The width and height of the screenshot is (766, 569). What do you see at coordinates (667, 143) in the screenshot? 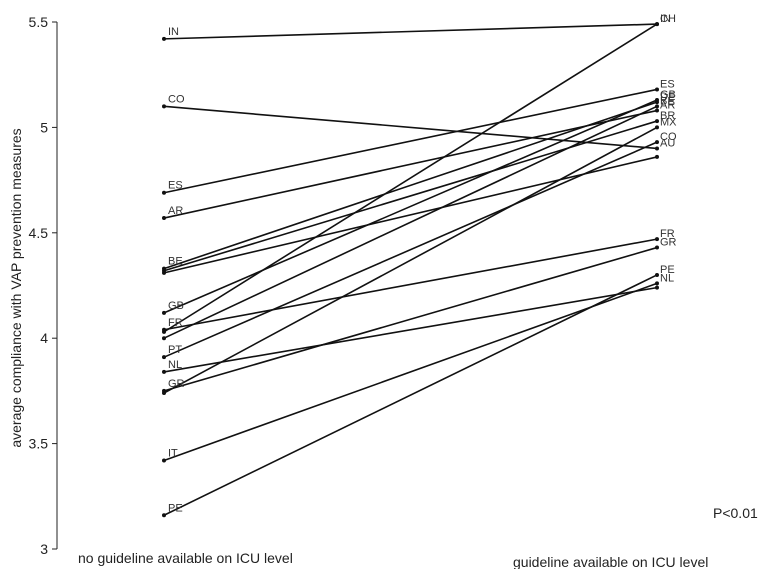
I see `right-point-label: AU` at bounding box center [667, 143].